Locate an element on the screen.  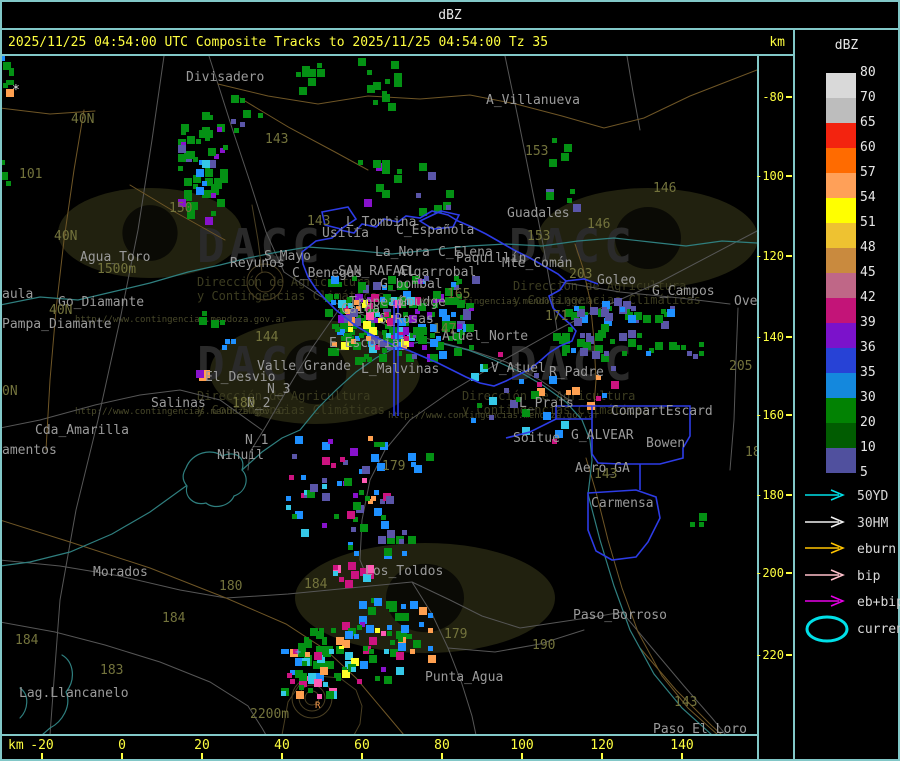
scale-value: 10 is located at coordinates (868, 447).